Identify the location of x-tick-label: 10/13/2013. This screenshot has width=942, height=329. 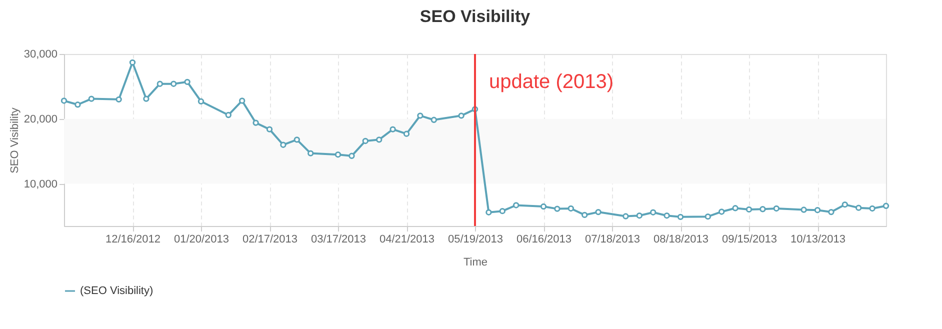
(818, 240).